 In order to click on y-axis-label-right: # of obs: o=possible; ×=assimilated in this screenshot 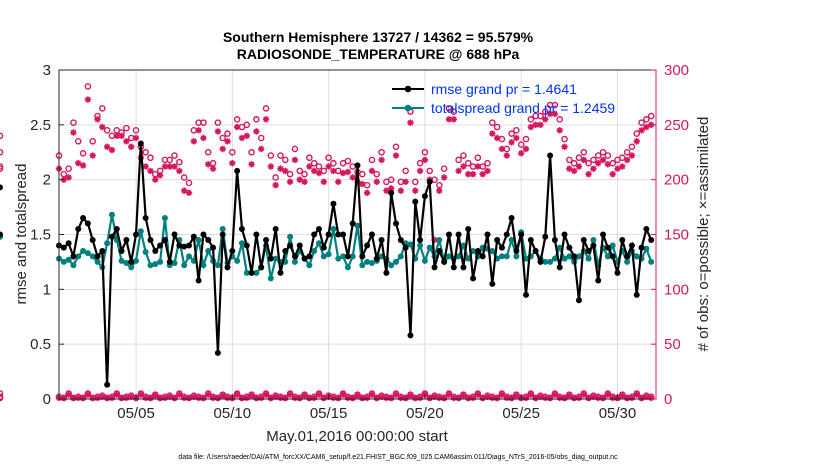, I will do `click(703, 234)`.